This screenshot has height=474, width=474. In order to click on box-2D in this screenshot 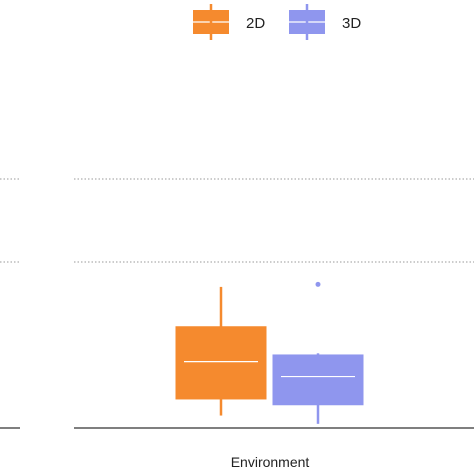, I will do `click(221, 351)`.